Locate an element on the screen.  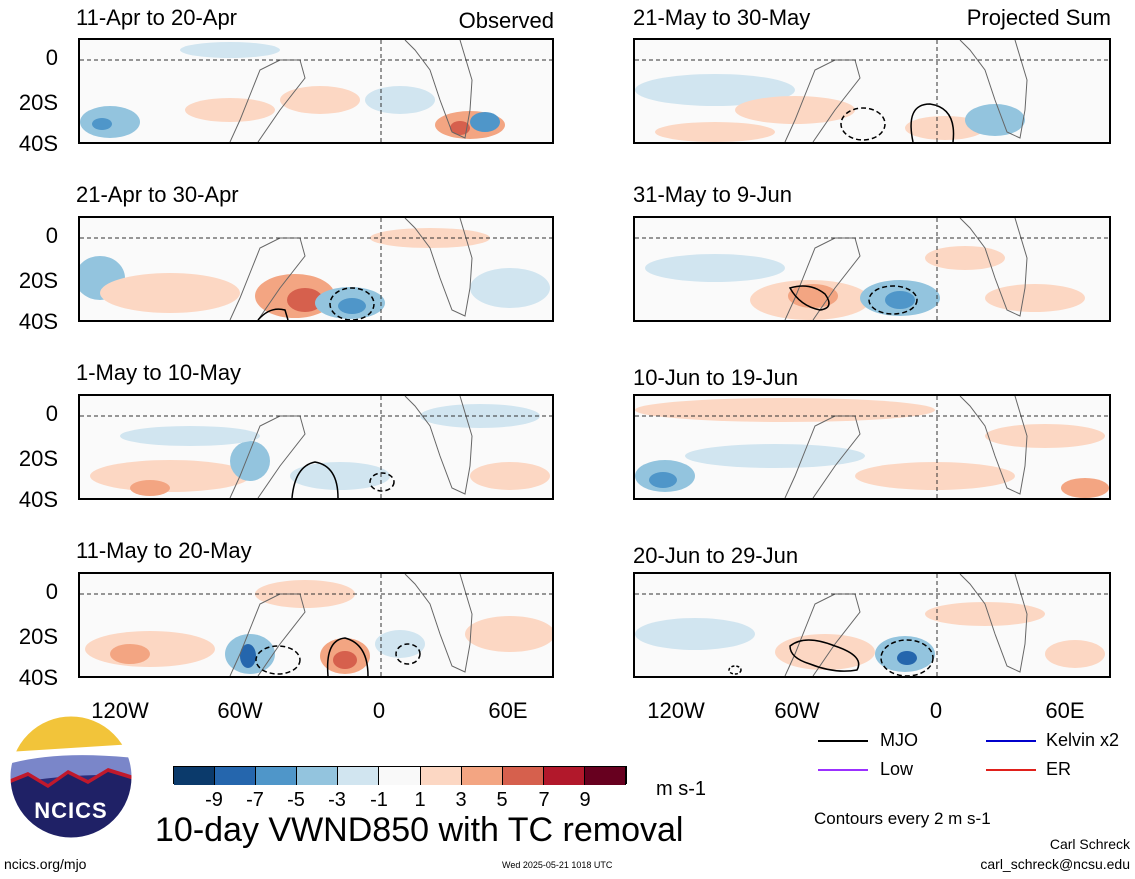
footer-timestamp: Wed 2025-05-21 1018 UTC is located at coordinates (557, 865).